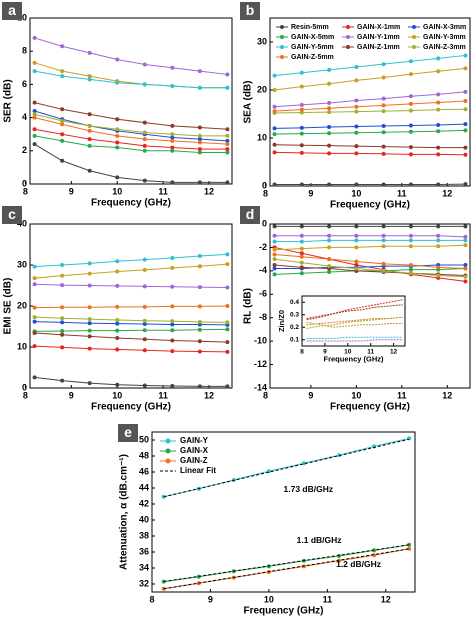  Describe the element at coordinates (263, 317) in the screenshot. I see `y-tick-label: -8` at that location.